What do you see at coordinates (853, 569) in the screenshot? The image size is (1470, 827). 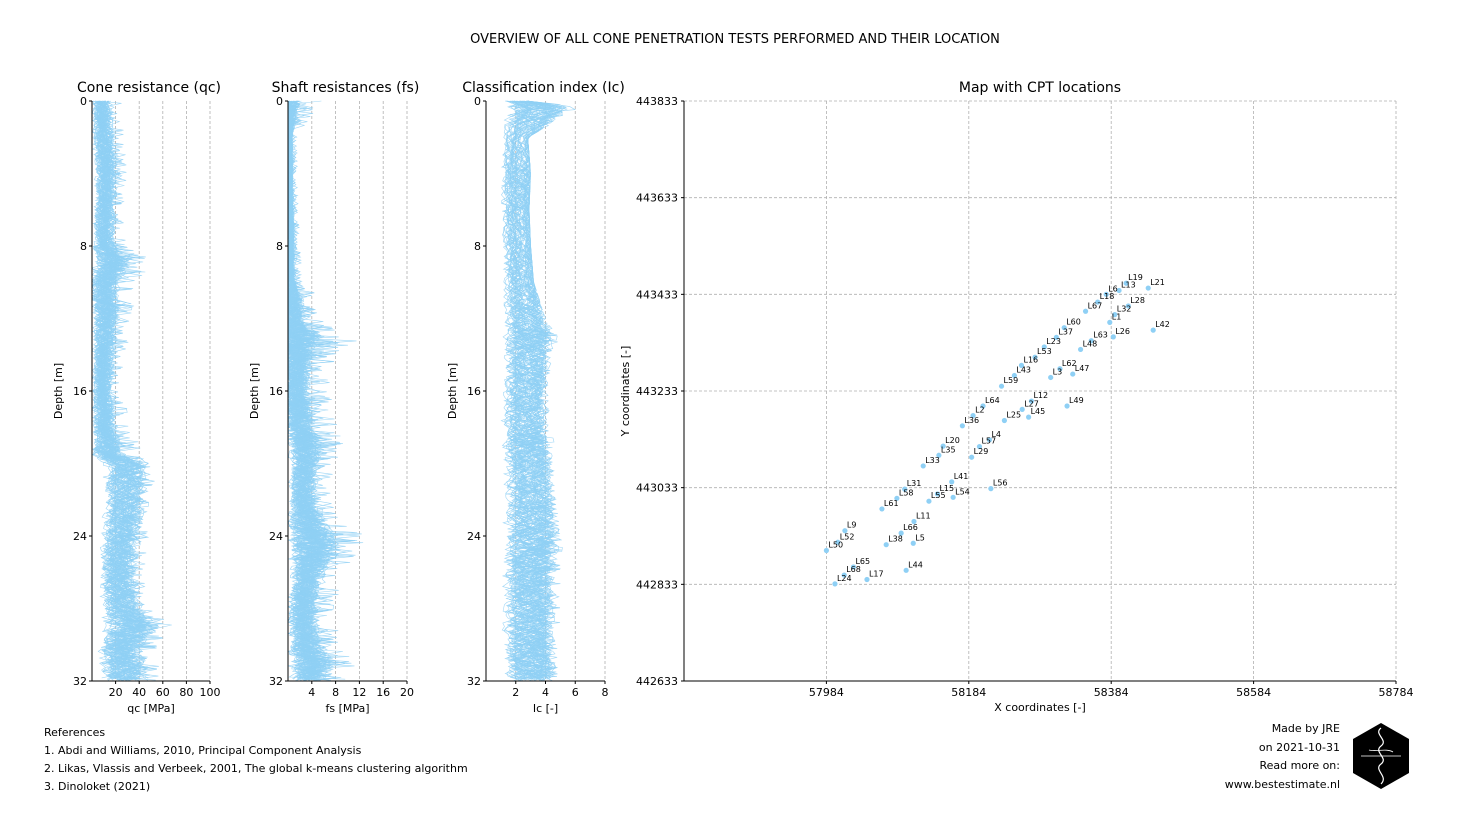 I see `cpt-location-label: L68` at bounding box center [853, 569].